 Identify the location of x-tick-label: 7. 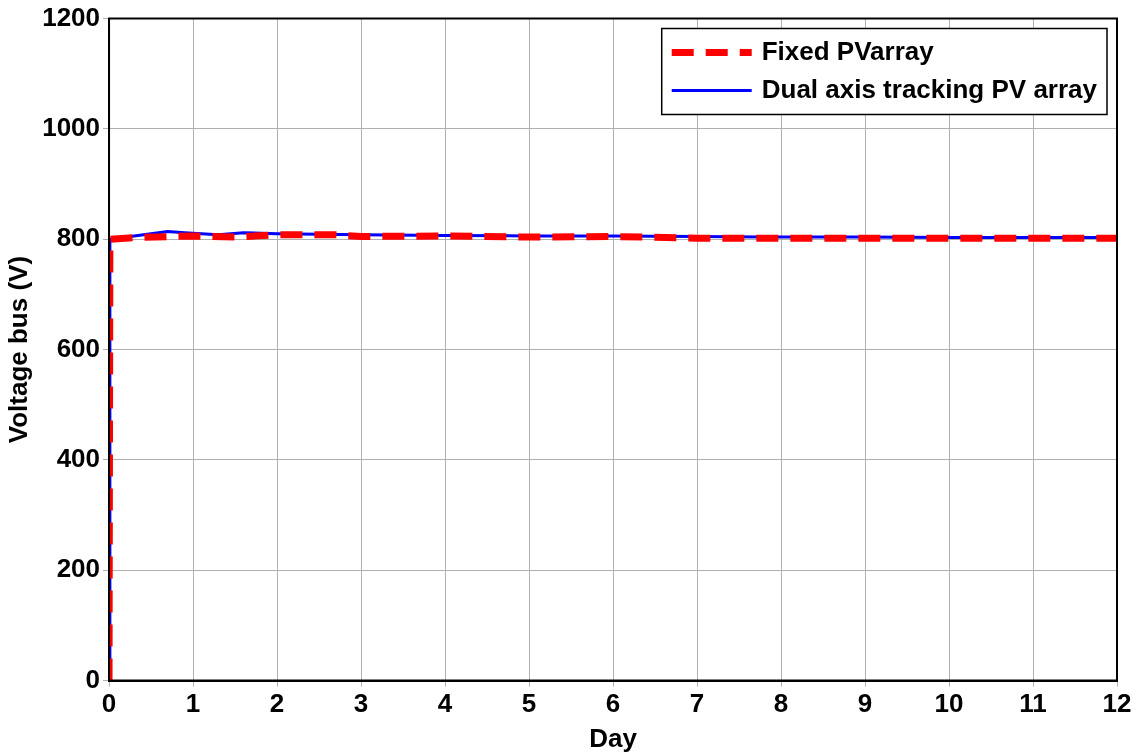
(697, 703).